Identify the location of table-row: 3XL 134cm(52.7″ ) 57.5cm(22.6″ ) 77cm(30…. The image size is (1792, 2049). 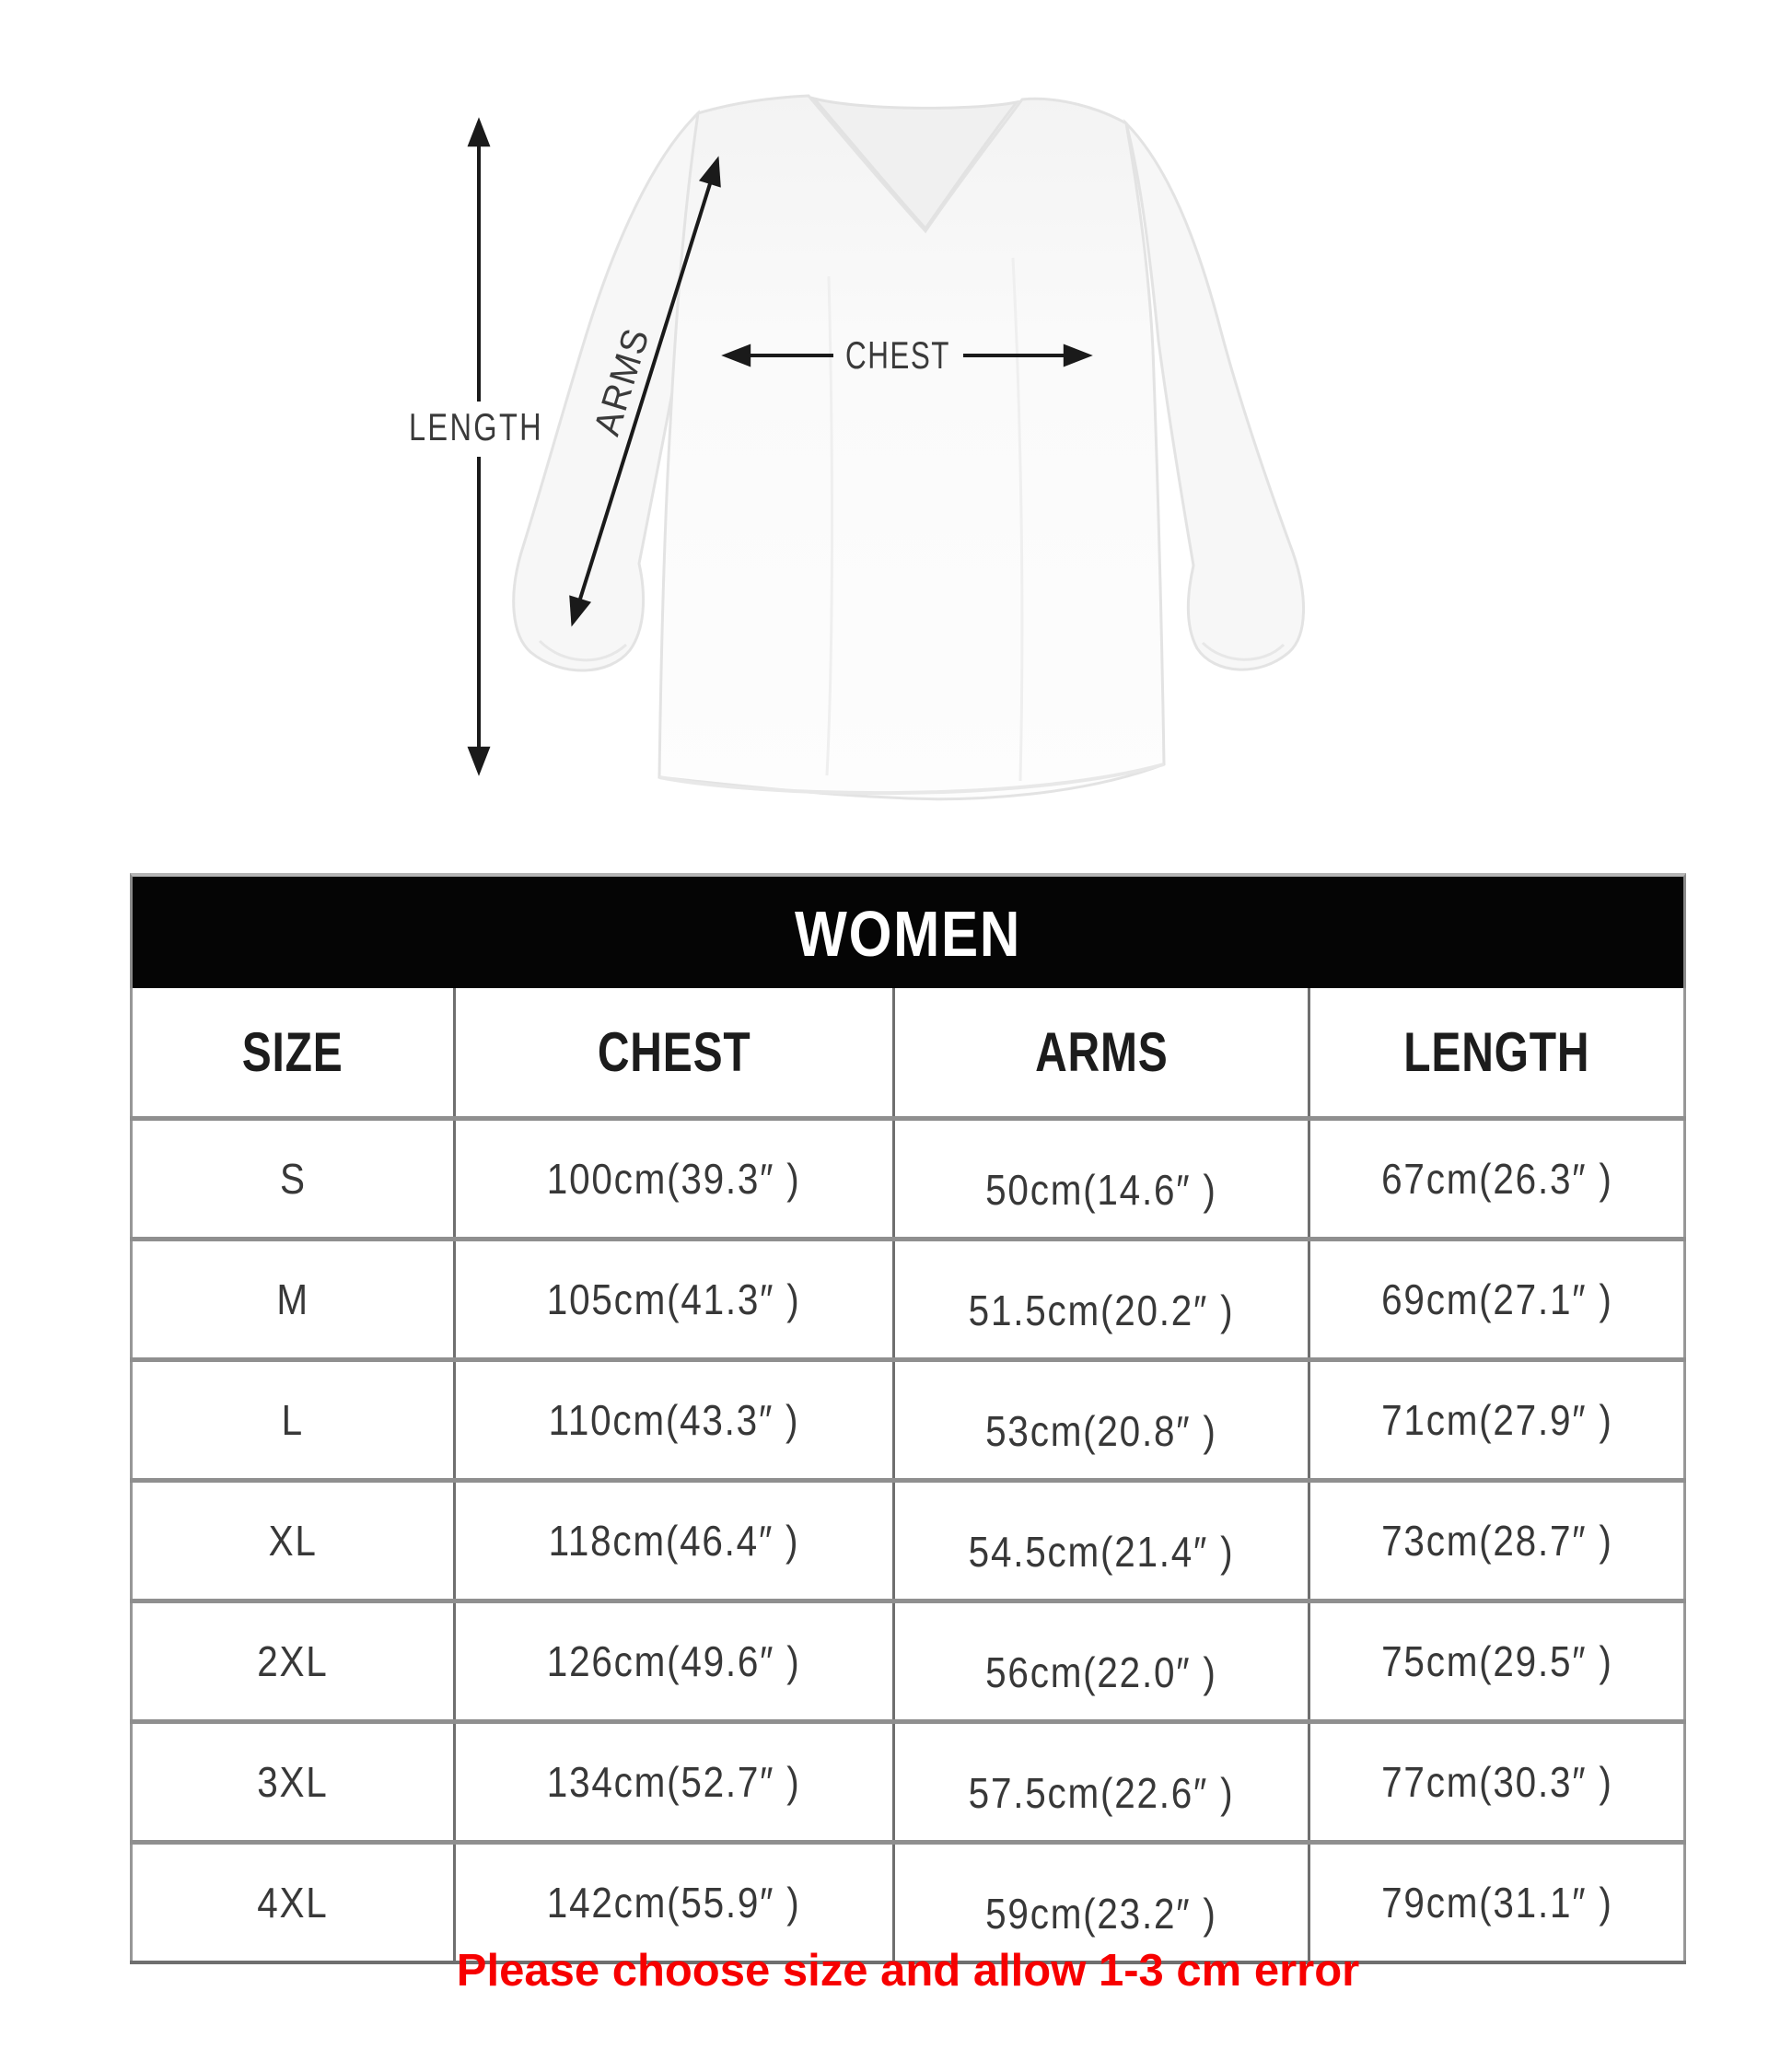
(908, 1781).